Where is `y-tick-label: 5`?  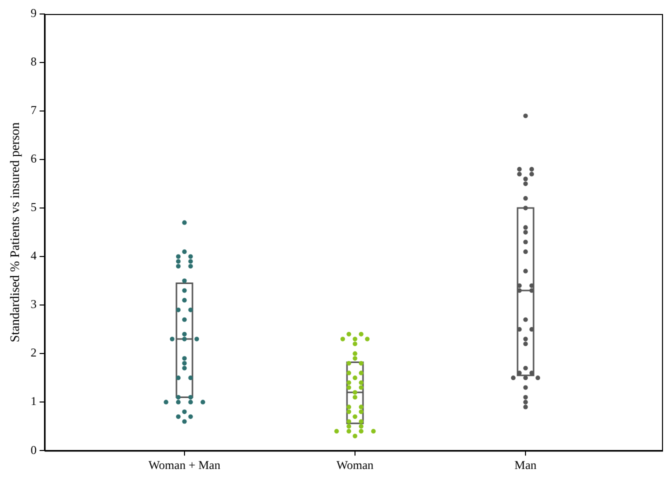 y-tick-label: 5 is located at coordinates (33, 207).